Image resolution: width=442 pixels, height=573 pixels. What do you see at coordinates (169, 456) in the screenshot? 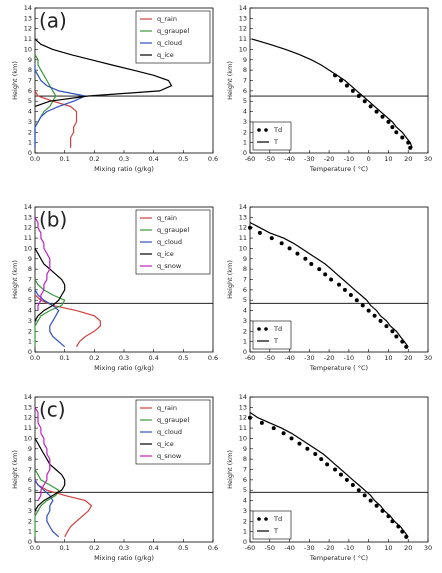
I see `legend-label: q_snow` at bounding box center [169, 456].